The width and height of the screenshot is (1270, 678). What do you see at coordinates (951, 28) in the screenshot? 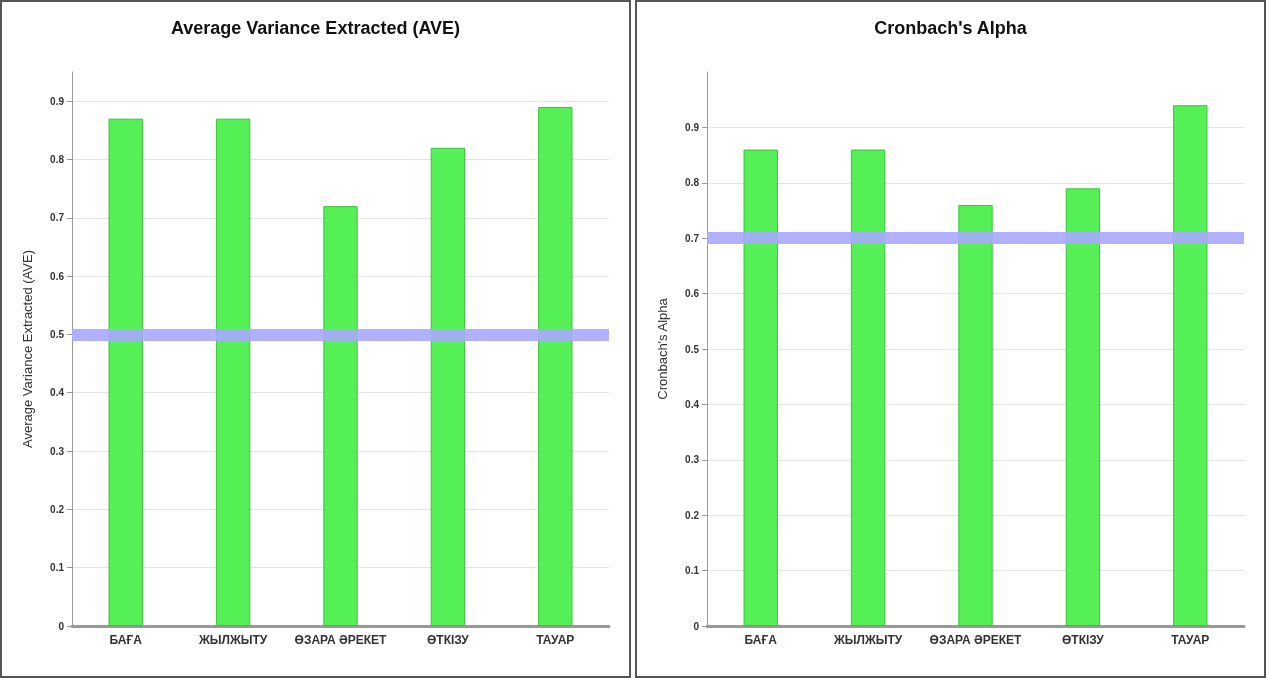
I see `chart-title: Cronbach's Alpha` at bounding box center [951, 28].